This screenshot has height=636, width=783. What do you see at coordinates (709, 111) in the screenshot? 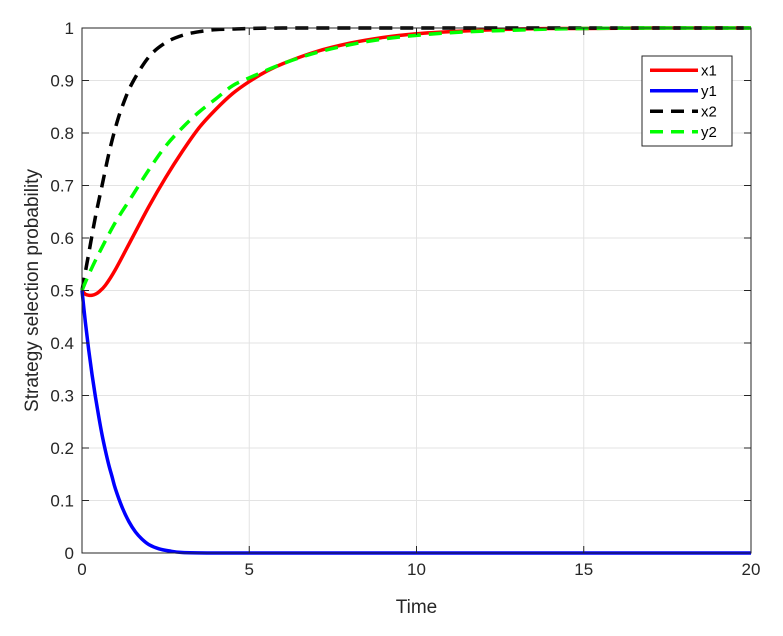
I see `legend-label-x2: x2` at bounding box center [709, 111].